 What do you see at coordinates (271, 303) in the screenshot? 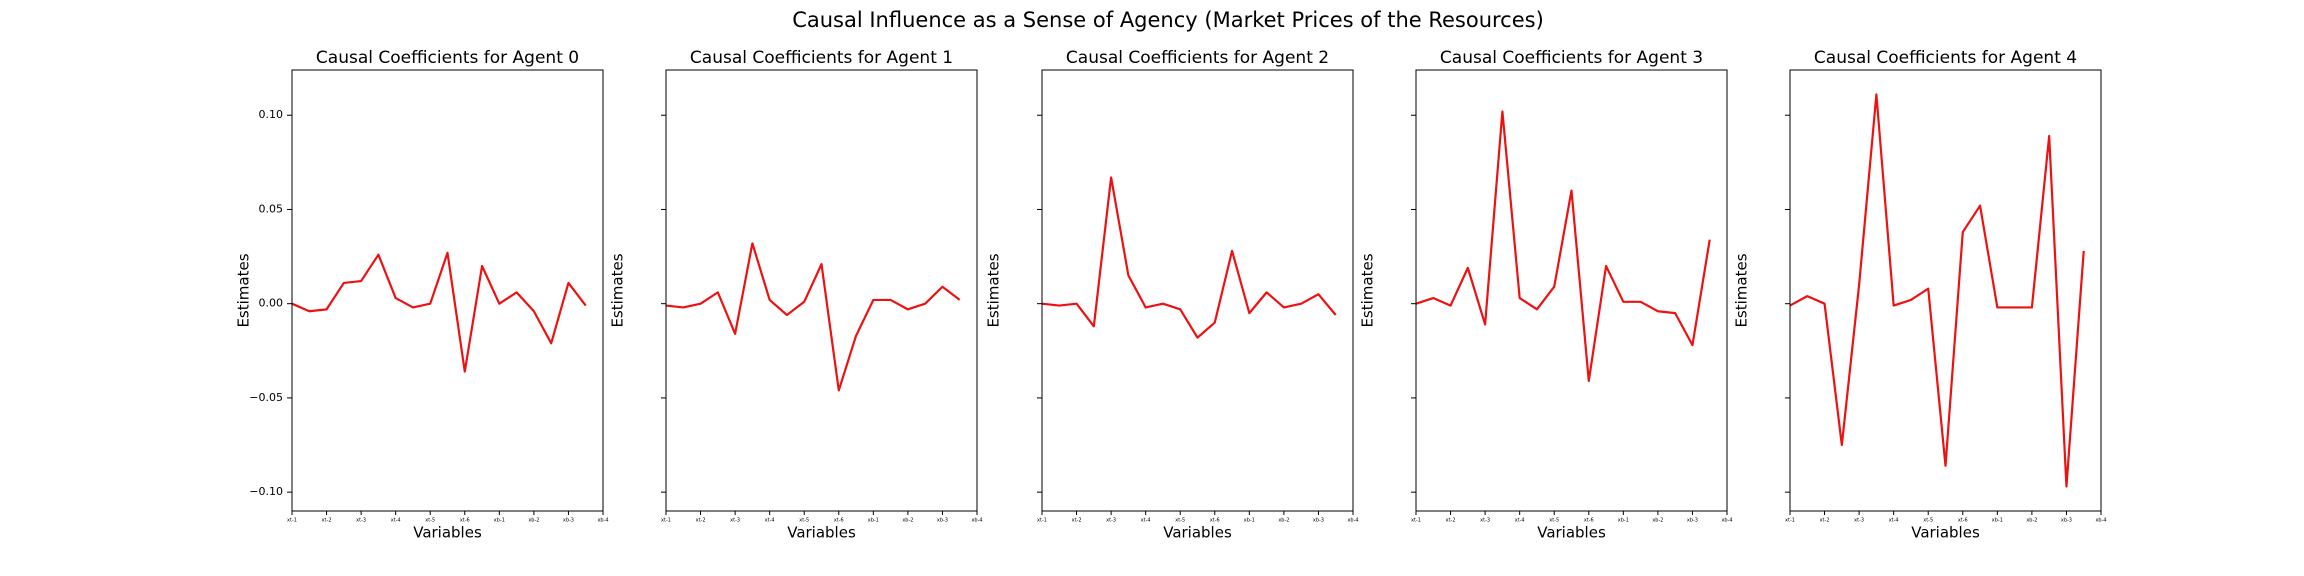
I see `y-tick-label: 0.00` at bounding box center [271, 303].